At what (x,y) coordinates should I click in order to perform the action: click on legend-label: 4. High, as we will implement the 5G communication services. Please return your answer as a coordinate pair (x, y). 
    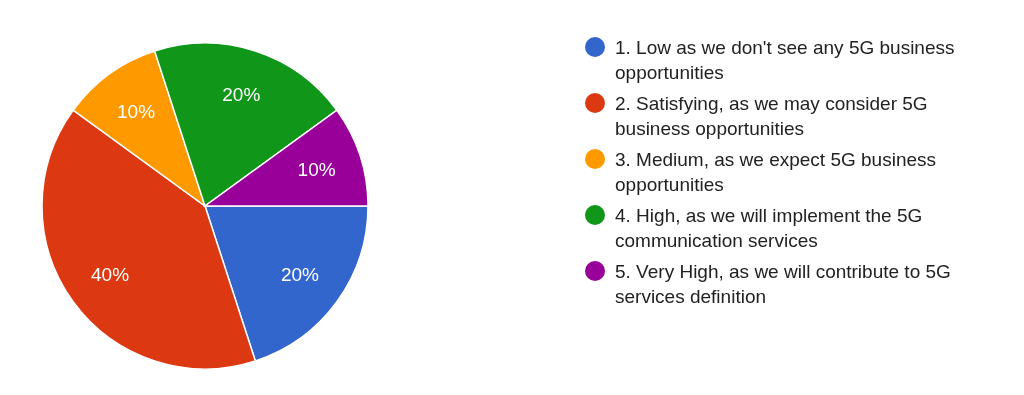
    Looking at the image, I should click on (769, 228).